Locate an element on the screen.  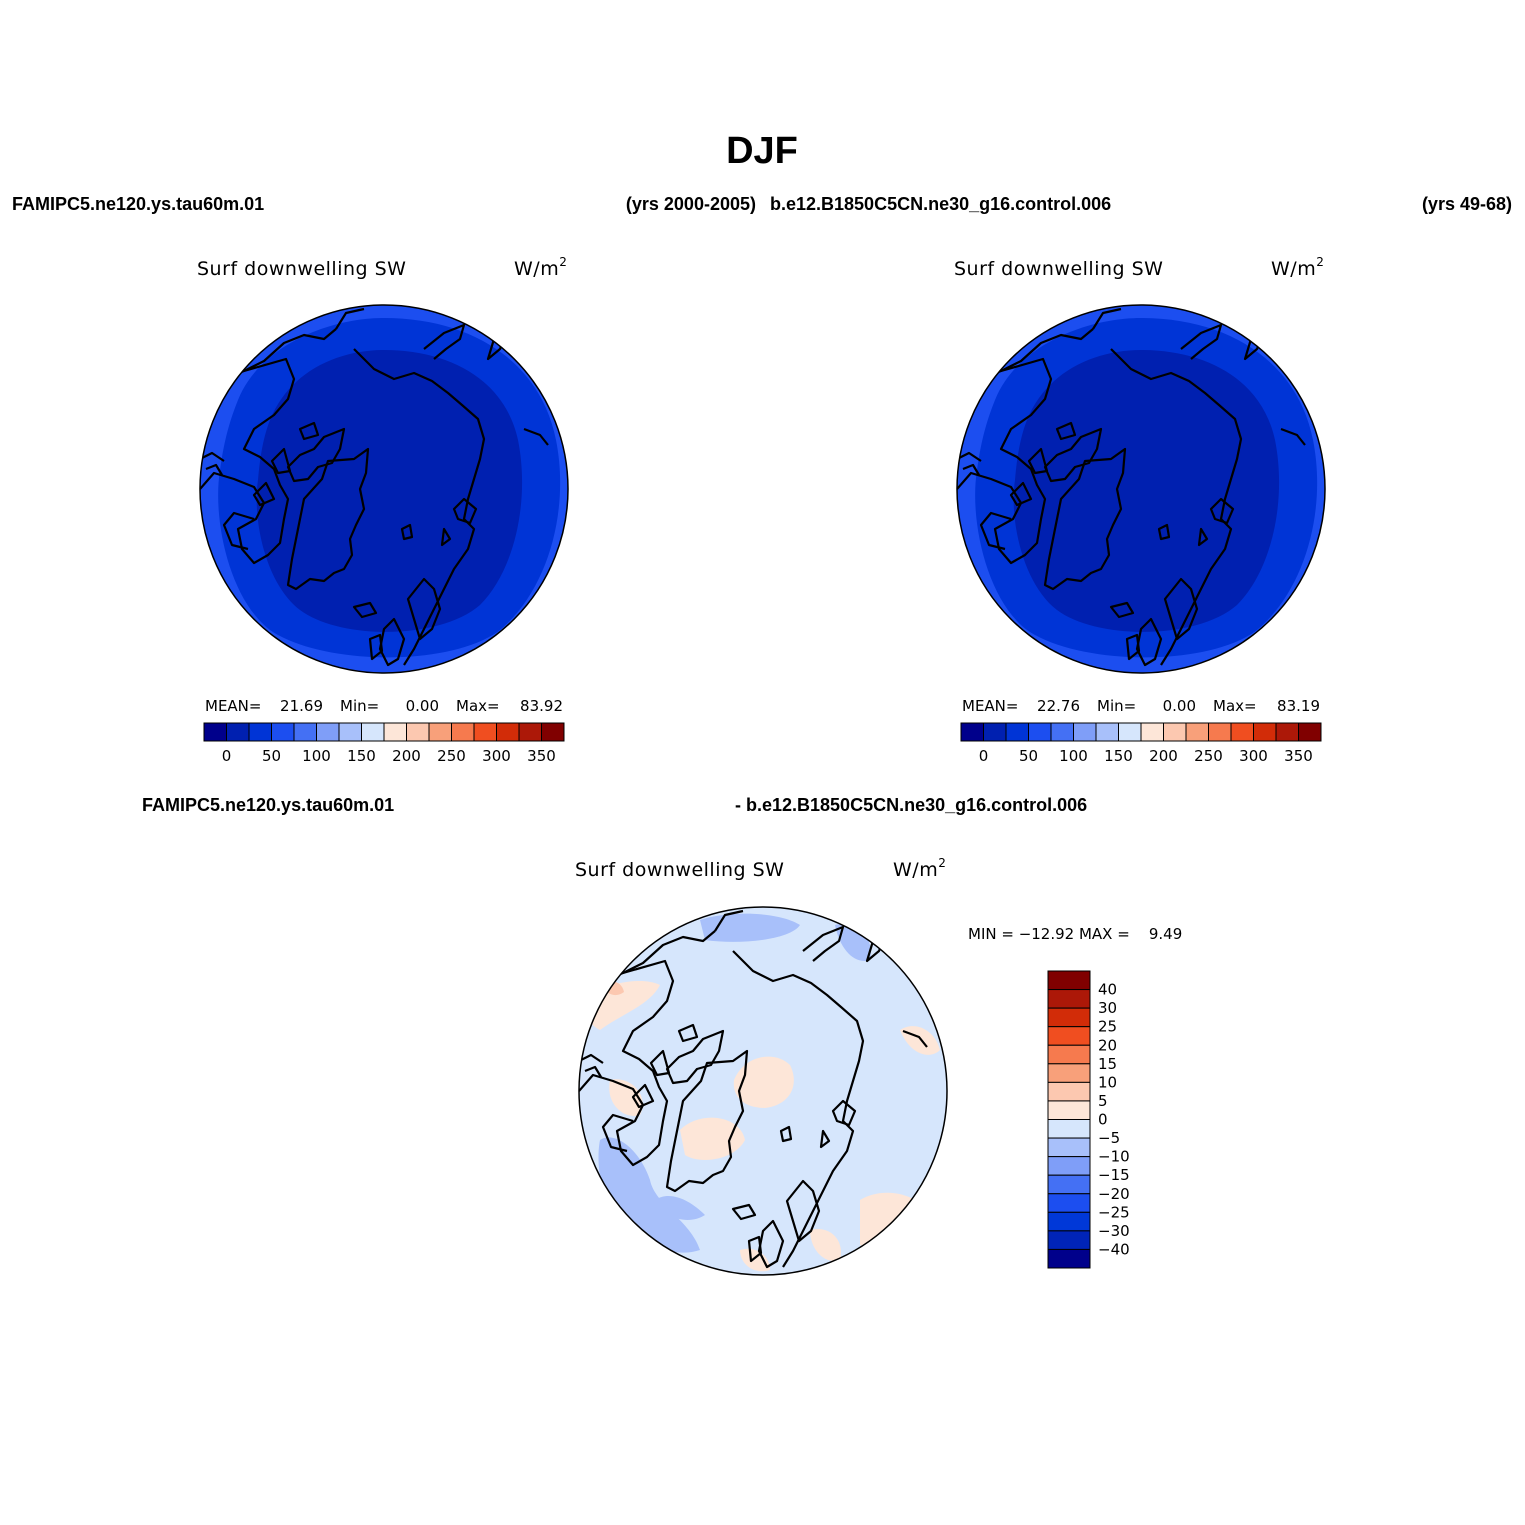
colorbar-diff-tick-label: 30 is located at coordinates (1107, 1008).